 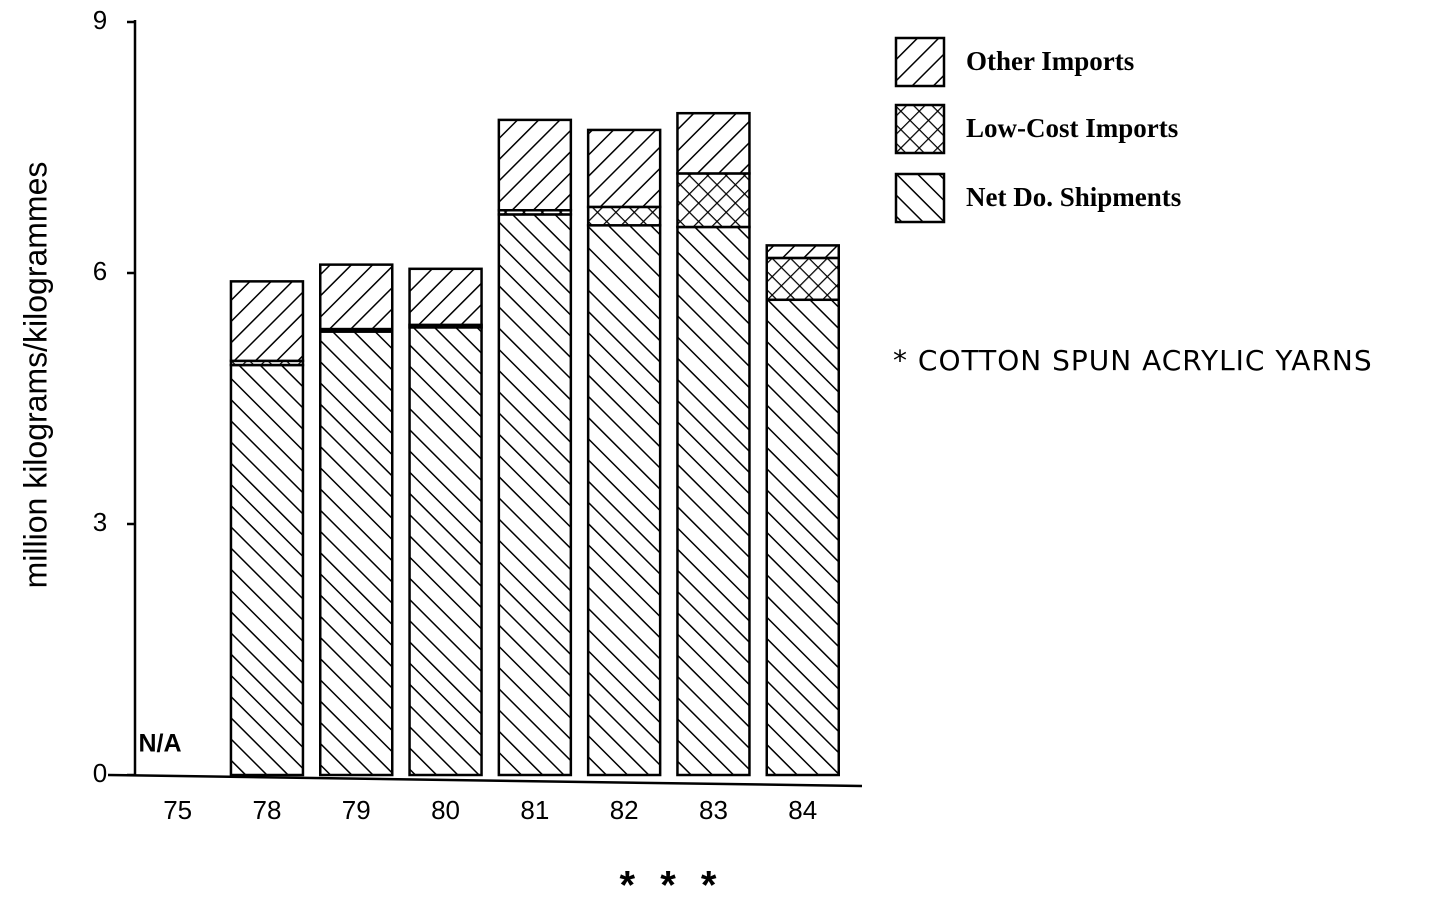 What do you see at coordinates (100, 522) in the screenshot?
I see `y-tick-label: 3` at bounding box center [100, 522].